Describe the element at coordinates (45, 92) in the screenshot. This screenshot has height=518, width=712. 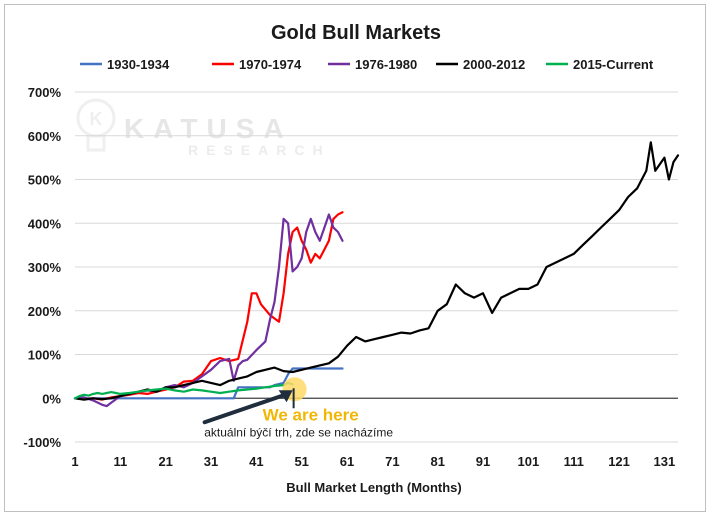
I see `y-tick-label: 700%` at that location.